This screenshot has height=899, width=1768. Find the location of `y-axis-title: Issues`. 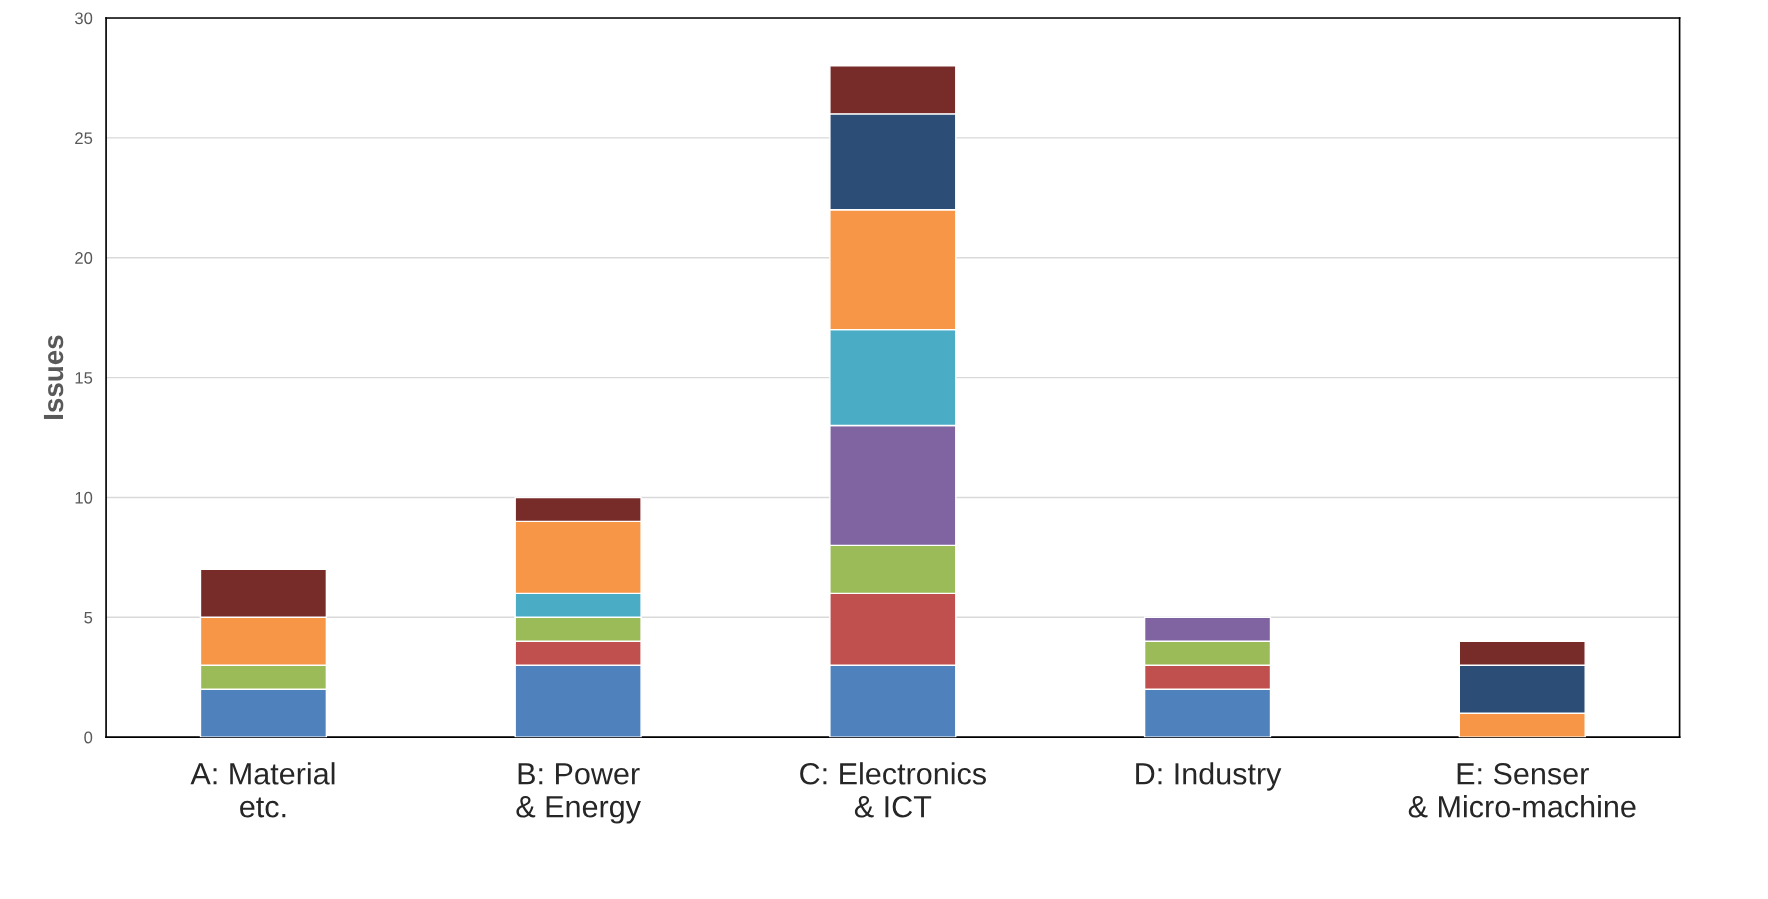

y-axis-title: Issues is located at coordinates (53, 377).